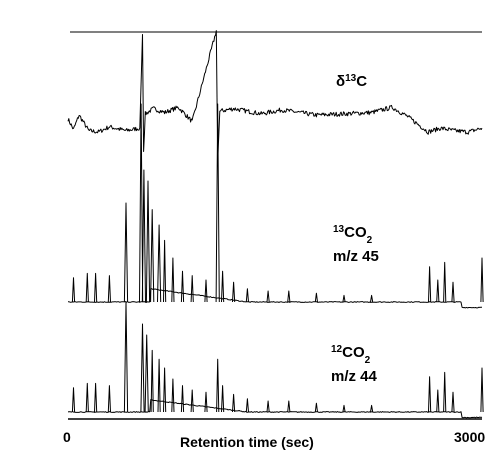 The image size is (496, 460). I want to click on co2-13-label: 13CO2, so click(353, 235).